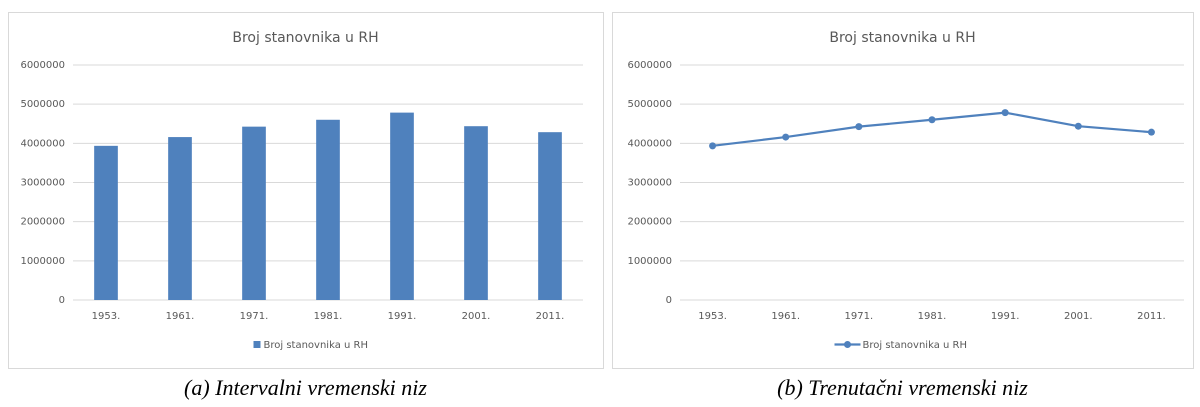 Image resolution: width=1200 pixels, height=407 pixels. What do you see at coordinates (305, 387) in the screenshot?
I see `caption: (a) Intervalni vremenski niz` at bounding box center [305, 387].